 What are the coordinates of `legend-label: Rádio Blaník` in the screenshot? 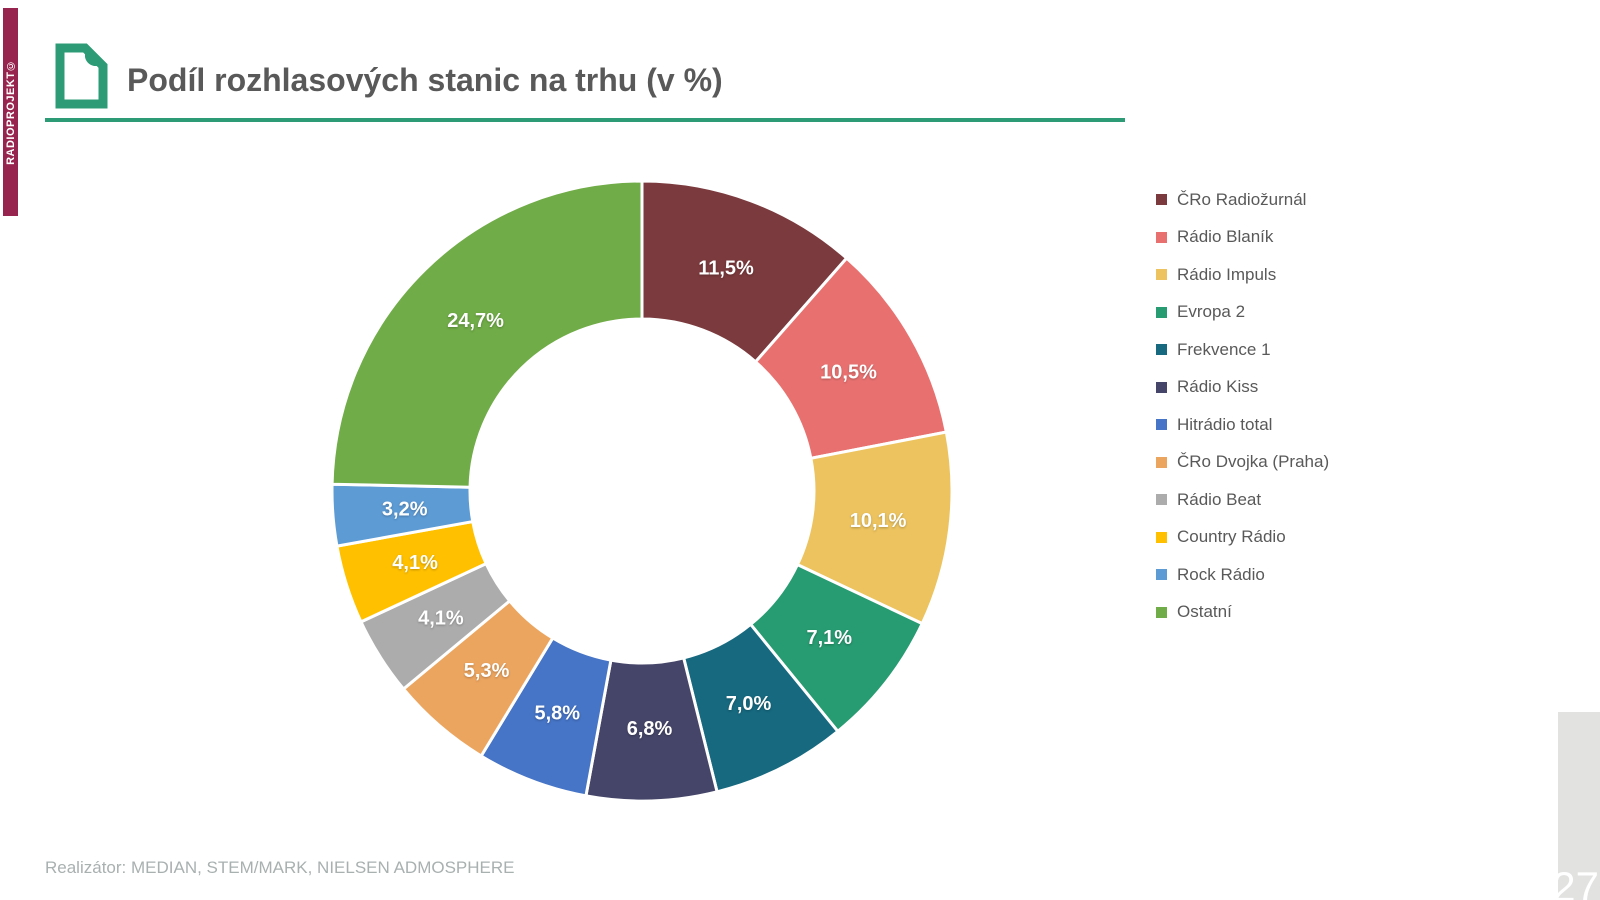 It's located at (1225, 236).